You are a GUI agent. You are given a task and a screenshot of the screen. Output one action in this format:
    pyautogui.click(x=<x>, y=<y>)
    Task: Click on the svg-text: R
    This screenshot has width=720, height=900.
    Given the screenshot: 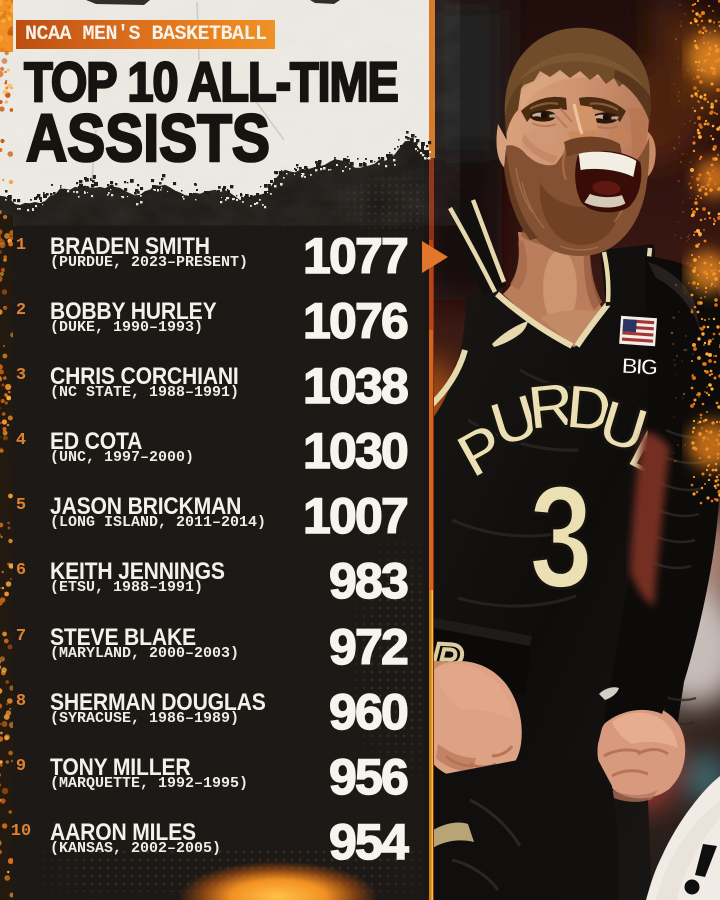 What is the action you would take?
    pyautogui.click(x=550, y=406)
    